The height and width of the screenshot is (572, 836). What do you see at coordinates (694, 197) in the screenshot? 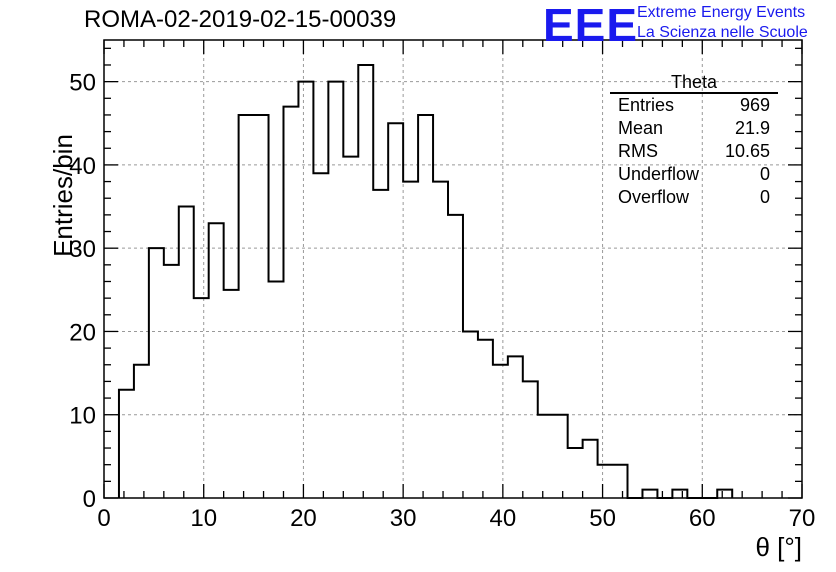
I see `stats-row-overflow: Overflow 0` at bounding box center [694, 197].